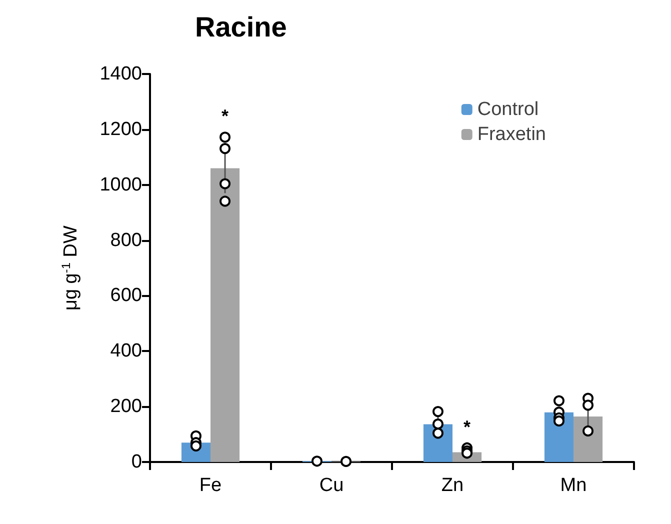 The image size is (671, 524). I want to click on y-tick-label: 200, so click(126, 407).